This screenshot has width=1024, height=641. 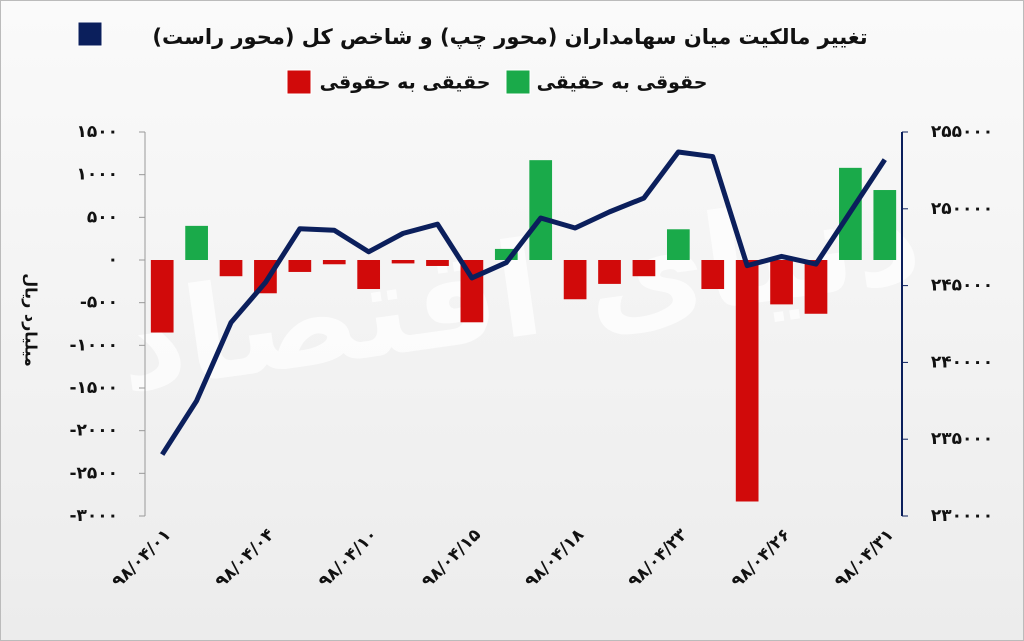 What do you see at coordinates (962, 286) in the screenshot?
I see `y2-tick-label: ۲۴۵۰۰۰` at bounding box center [962, 286].